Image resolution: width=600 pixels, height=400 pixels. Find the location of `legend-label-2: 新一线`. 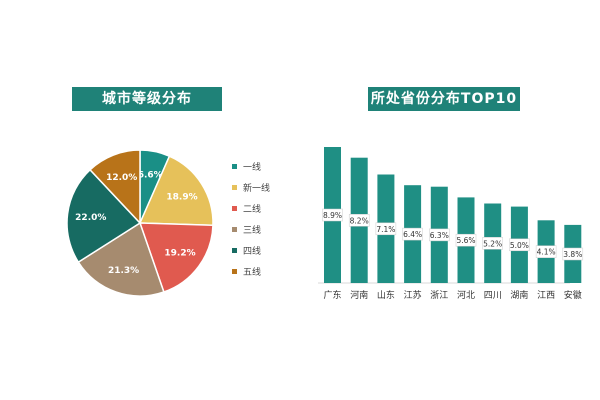

legend-label-2: 新一线 is located at coordinates (257, 189).